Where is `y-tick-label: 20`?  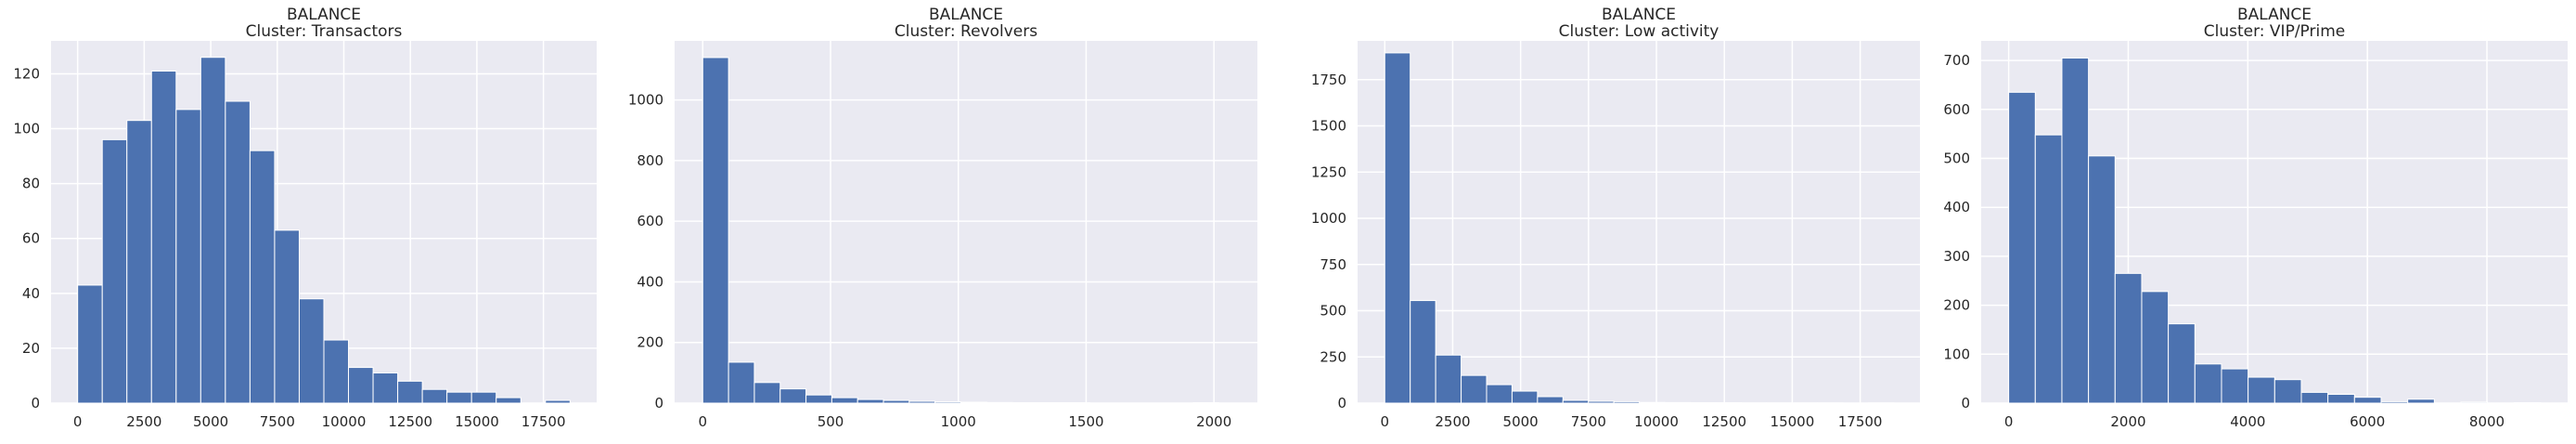 y-tick-label: 20 is located at coordinates (31, 349).